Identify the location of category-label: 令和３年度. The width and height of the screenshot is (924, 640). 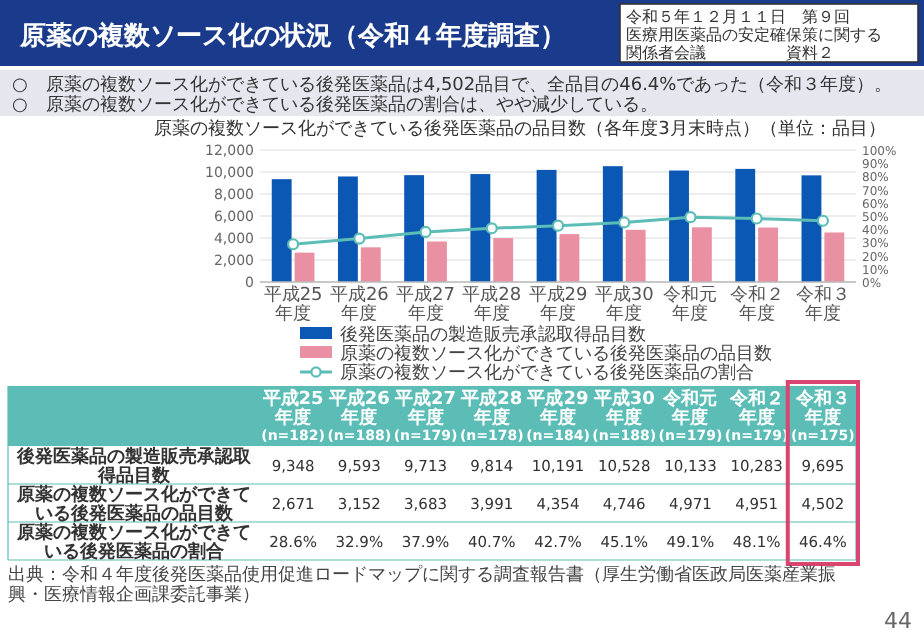
(822, 409).